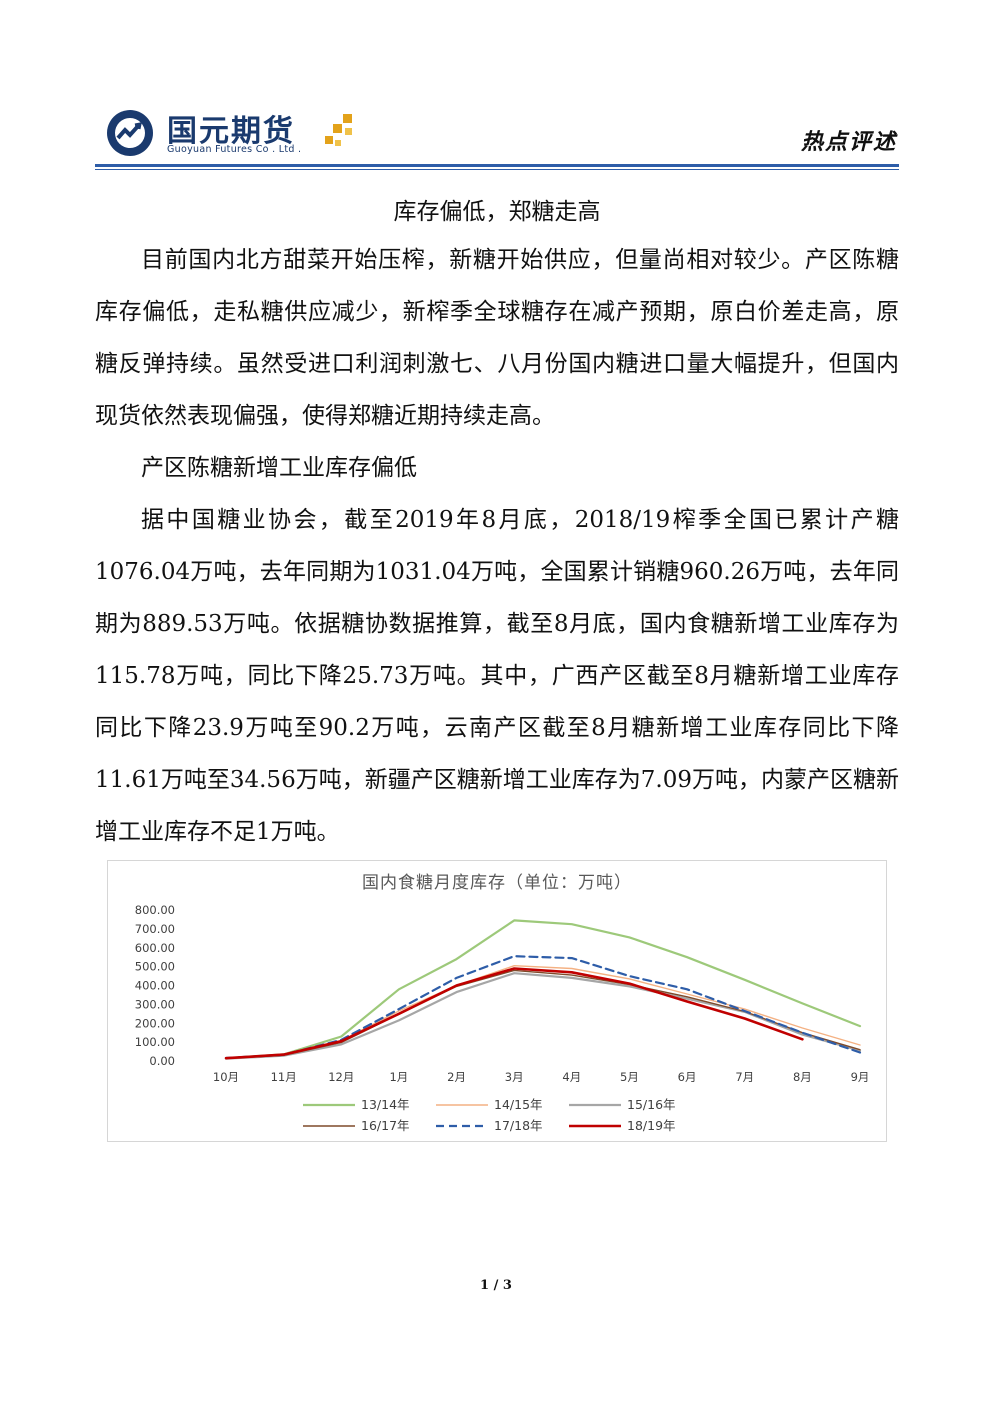 The height and width of the screenshot is (1403, 992). Describe the element at coordinates (651, 1125) in the screenshot. I see `legend-label: 18/19年` at that location.